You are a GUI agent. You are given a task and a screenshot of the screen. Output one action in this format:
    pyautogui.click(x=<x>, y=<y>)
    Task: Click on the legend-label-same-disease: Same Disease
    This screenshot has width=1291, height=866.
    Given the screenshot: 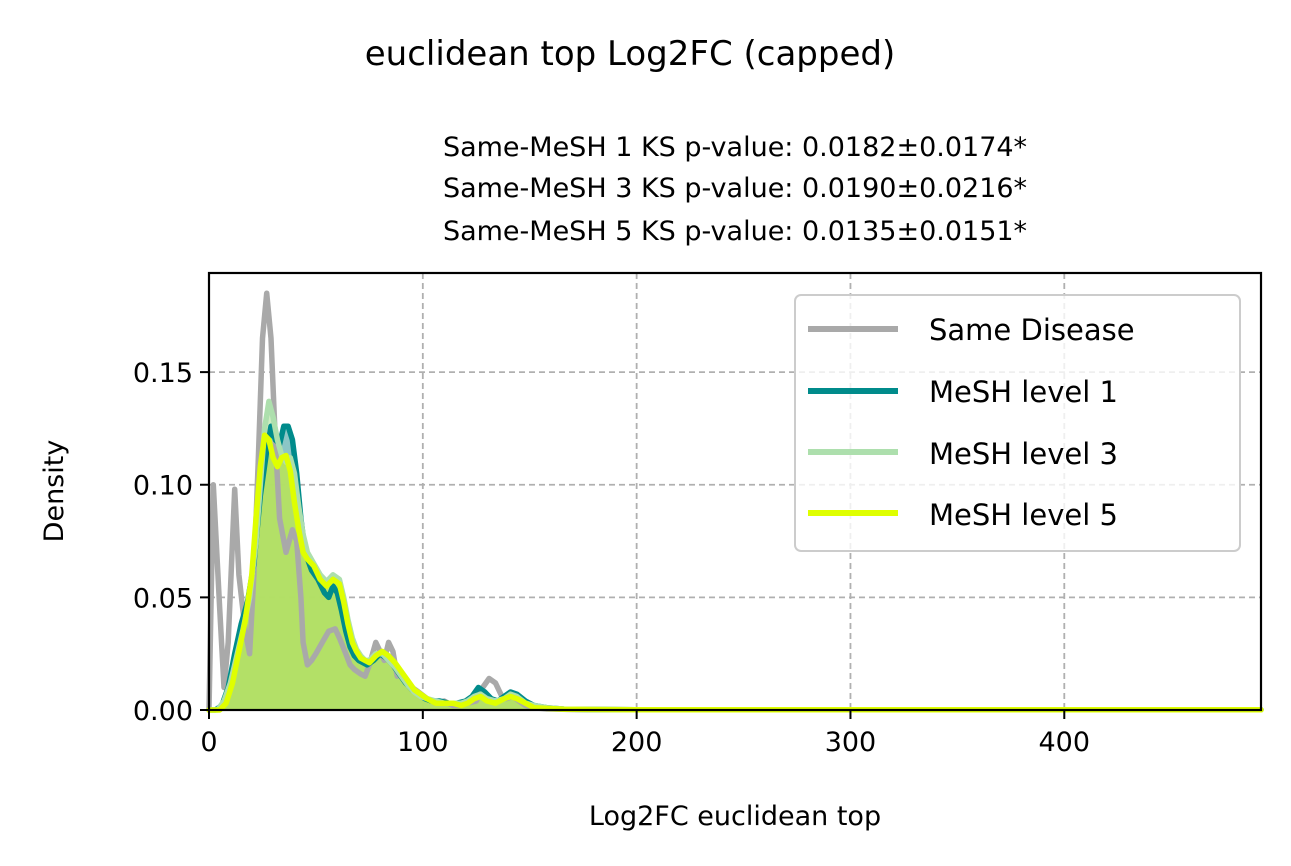 What is the action you would take?
    pyautogui.click(x=1032, y=330)
    